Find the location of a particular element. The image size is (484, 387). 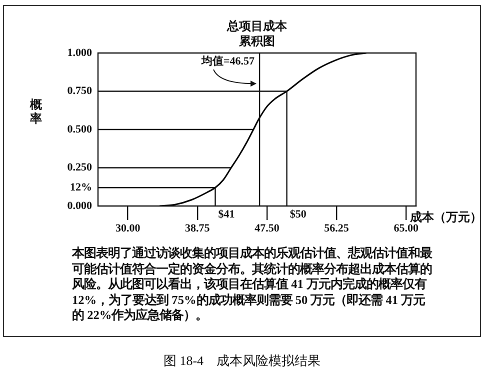

x-tick-label: 56.25 is located at coordinates (337, 228).